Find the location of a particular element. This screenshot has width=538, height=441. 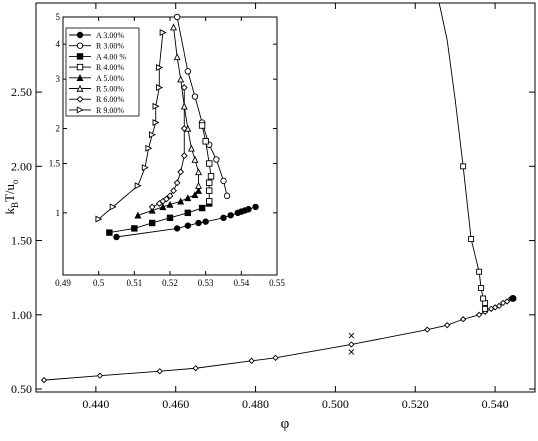

inset-x-tick-label: 0.5 is located at coordinates (99, 283).